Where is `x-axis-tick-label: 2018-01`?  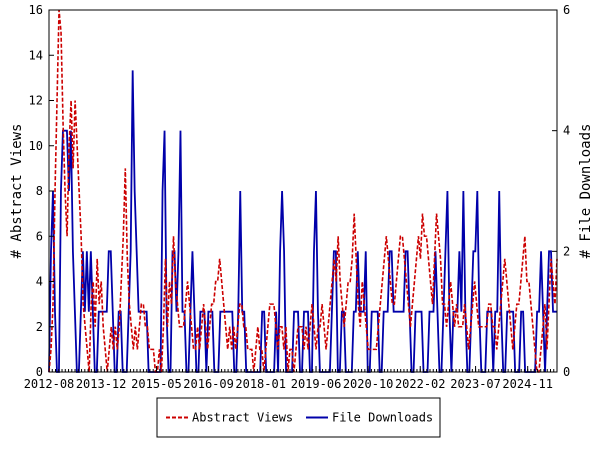 x-axis-tick-label: 2018-01 is located at coordinates (260, 384).